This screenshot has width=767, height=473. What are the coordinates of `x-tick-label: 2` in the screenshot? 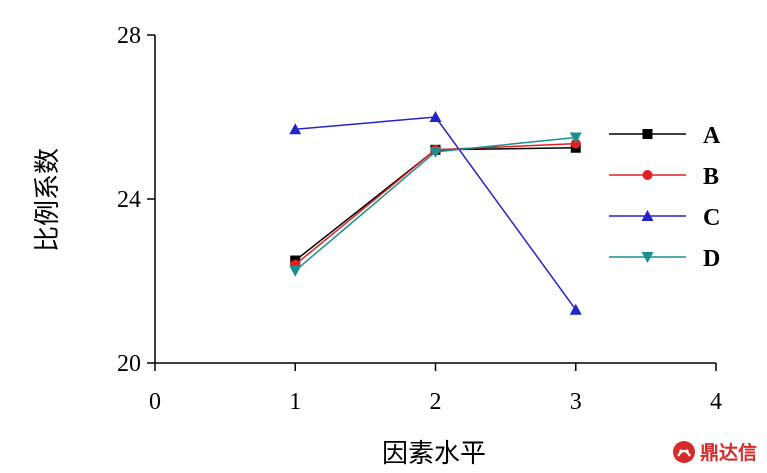 It's located at (436, 402).